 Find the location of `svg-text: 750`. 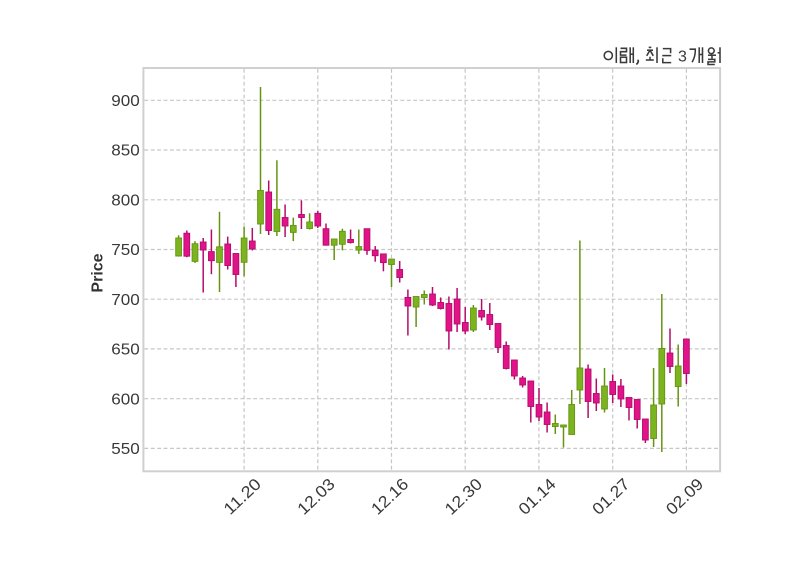

svg-text: 750 is located at coordinates (125, 250).